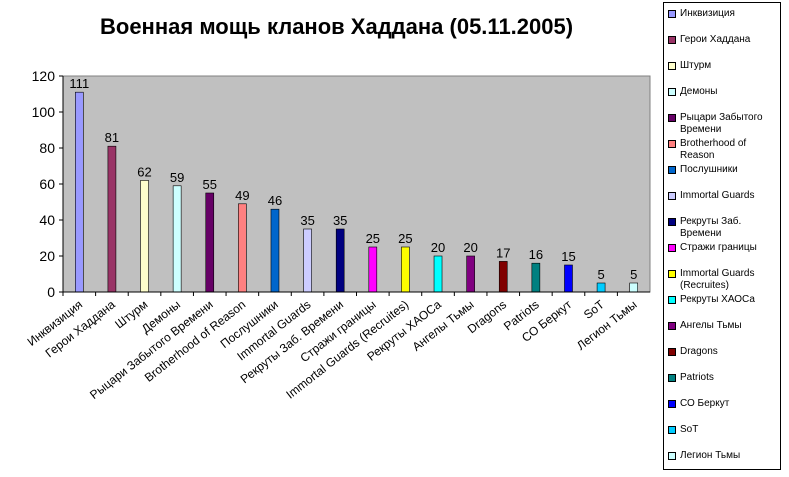 This screenshot has width=789, height=477. Describe the element at coordinates (242, 195) in the screenshot. I see `data-label: 49` at that location.